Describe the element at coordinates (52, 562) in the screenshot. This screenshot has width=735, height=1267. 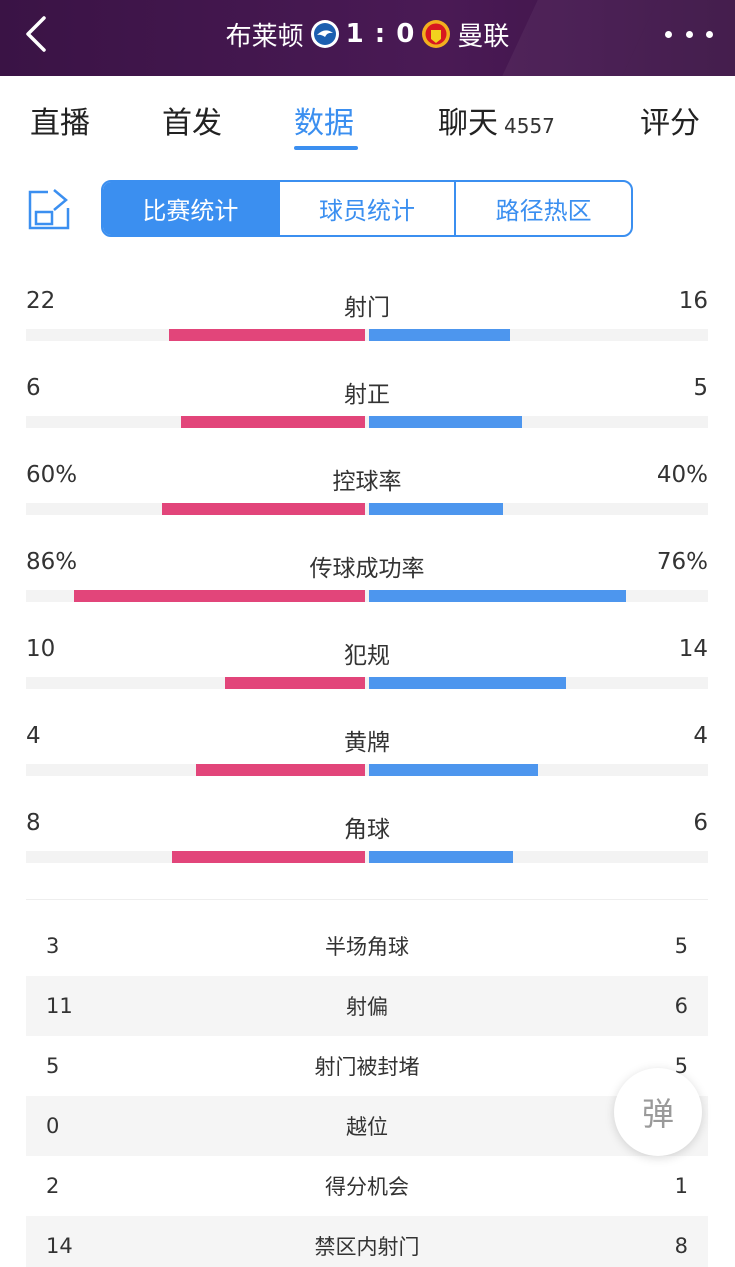
I see `home-stat-value: 86%` at that location.